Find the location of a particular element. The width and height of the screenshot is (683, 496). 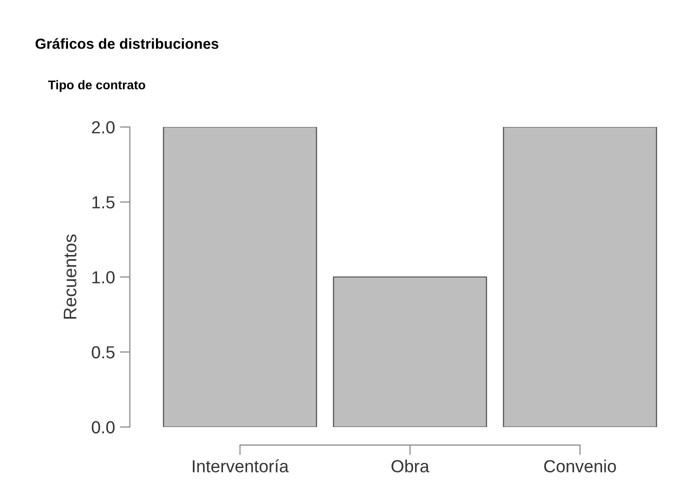

chart-title: Gráficos de distribuciones is located at coordinates (127, 43).